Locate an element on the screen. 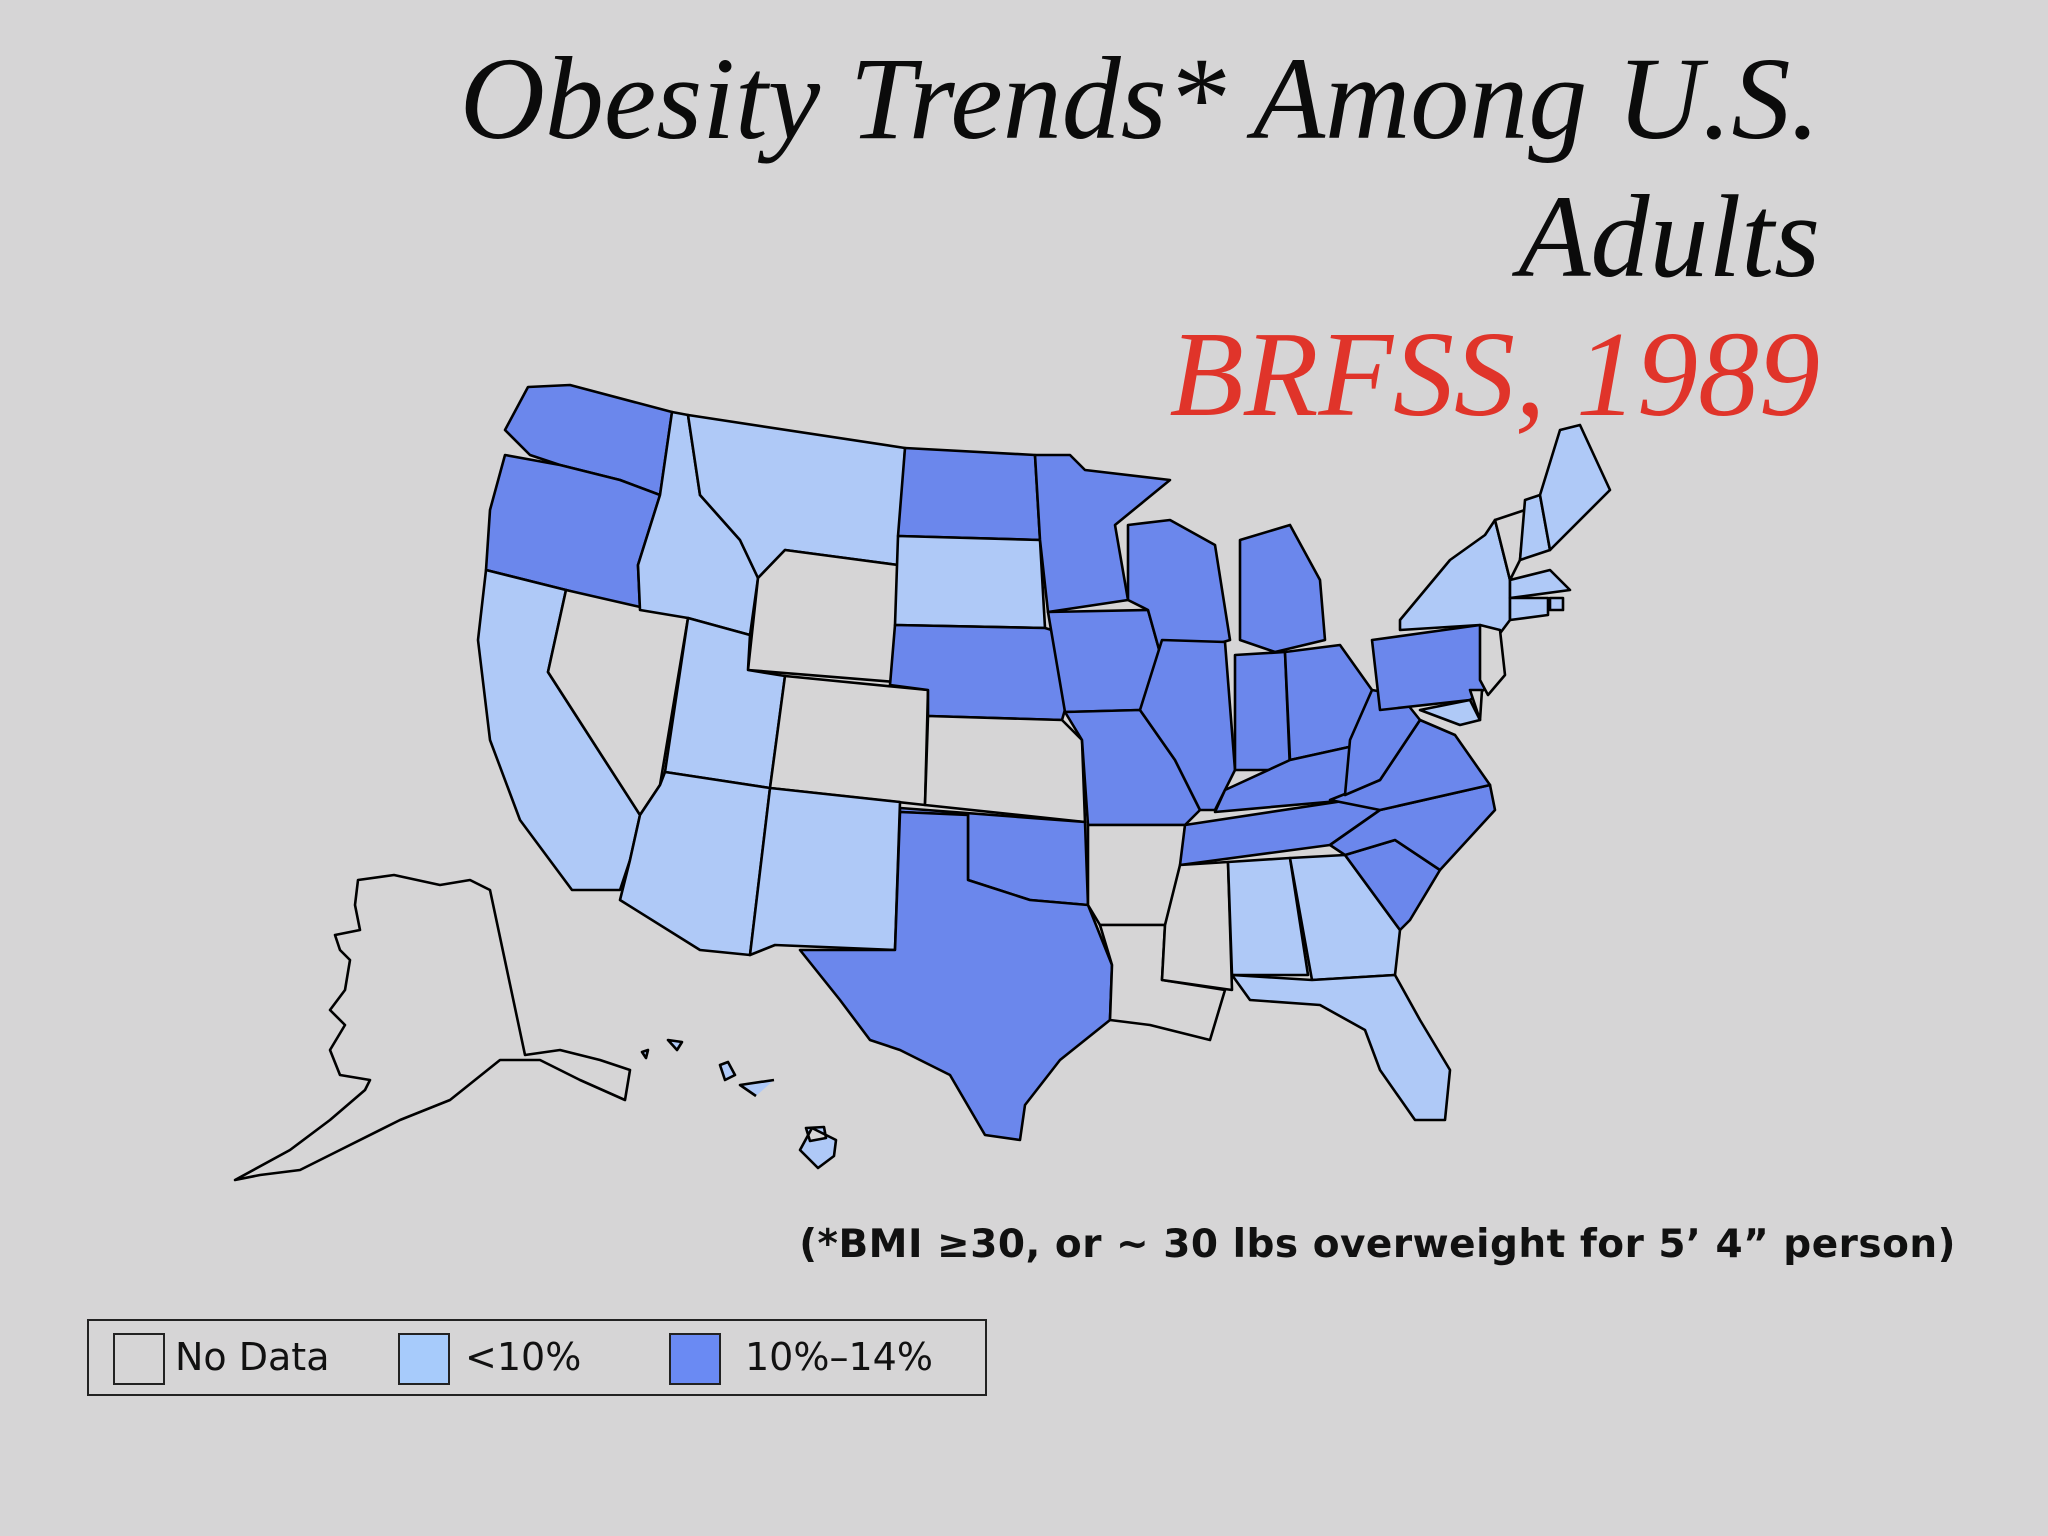 The image size is (2048, 1536). state-sd is located at coordinates (970, 582).